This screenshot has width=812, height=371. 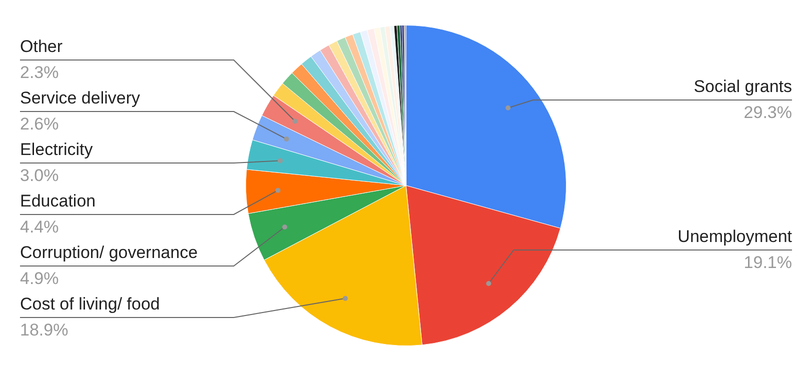 I want to click on data-label: 4.4%, so click(x=39, y=227).